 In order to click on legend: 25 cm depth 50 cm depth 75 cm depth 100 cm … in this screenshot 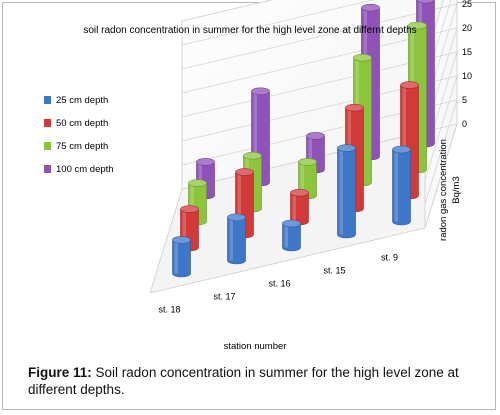, I will do `click(79, 135)`.